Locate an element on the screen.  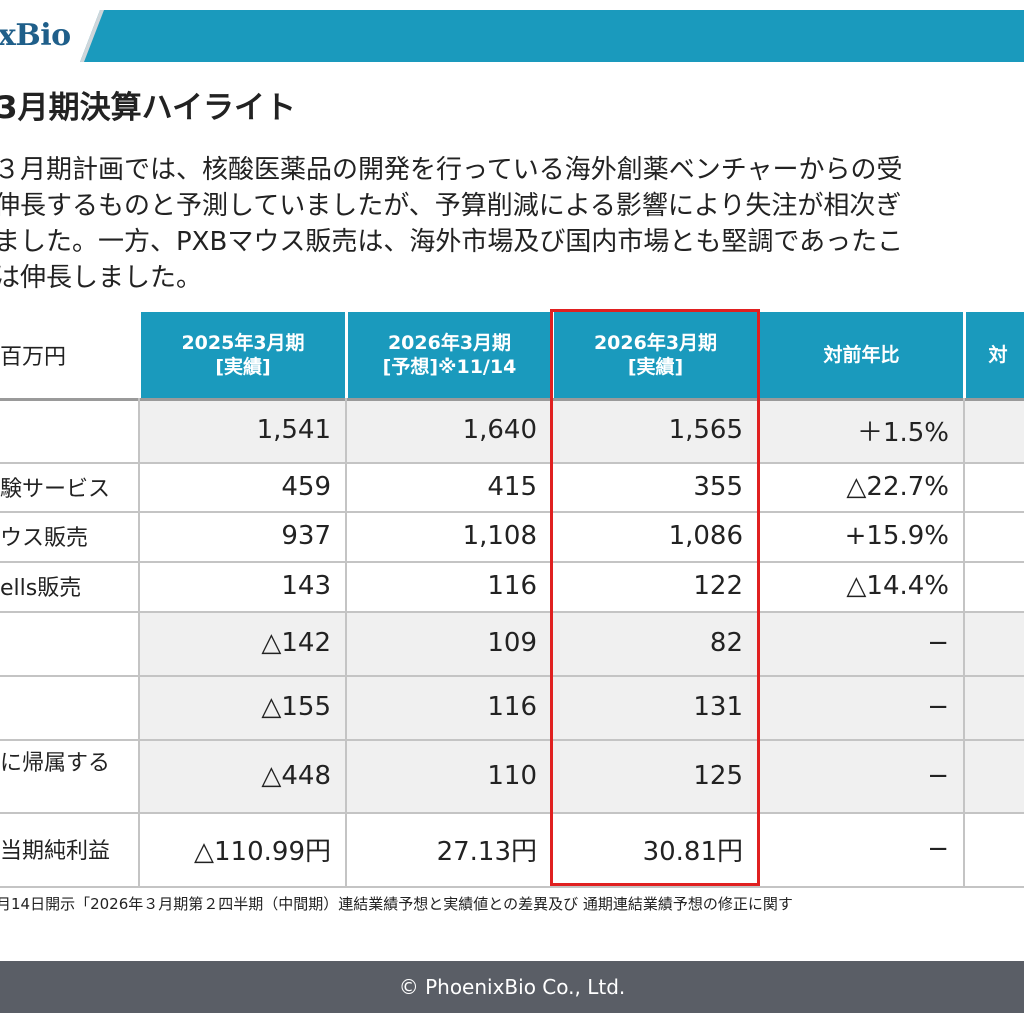
table-cell: 125 is located at coordinates (718, 775).